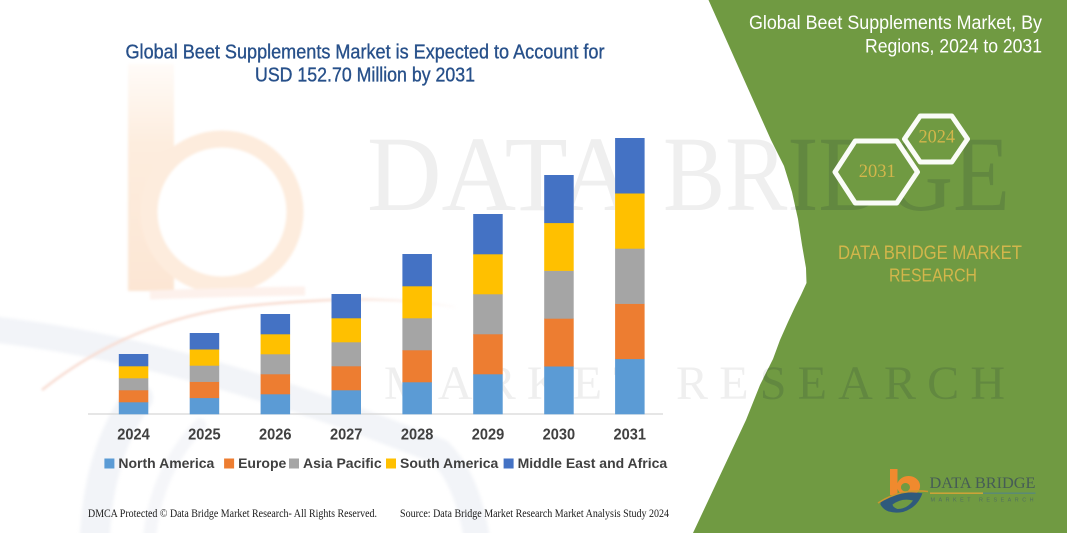  What do you see at coordinates (365, 76) in the screenshot?
I see `svg-text: USD 152.70 Million by 2031` at bounding box center [365, 76].